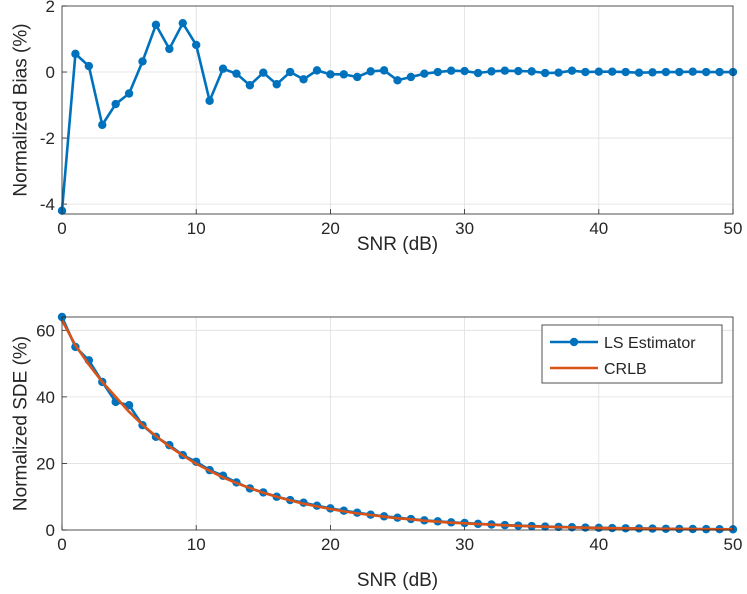  What do you see at coordinates (47, 204) in the screenshot?
I see `bias-y-tick-label: -4` at bounding box center [47, 204].